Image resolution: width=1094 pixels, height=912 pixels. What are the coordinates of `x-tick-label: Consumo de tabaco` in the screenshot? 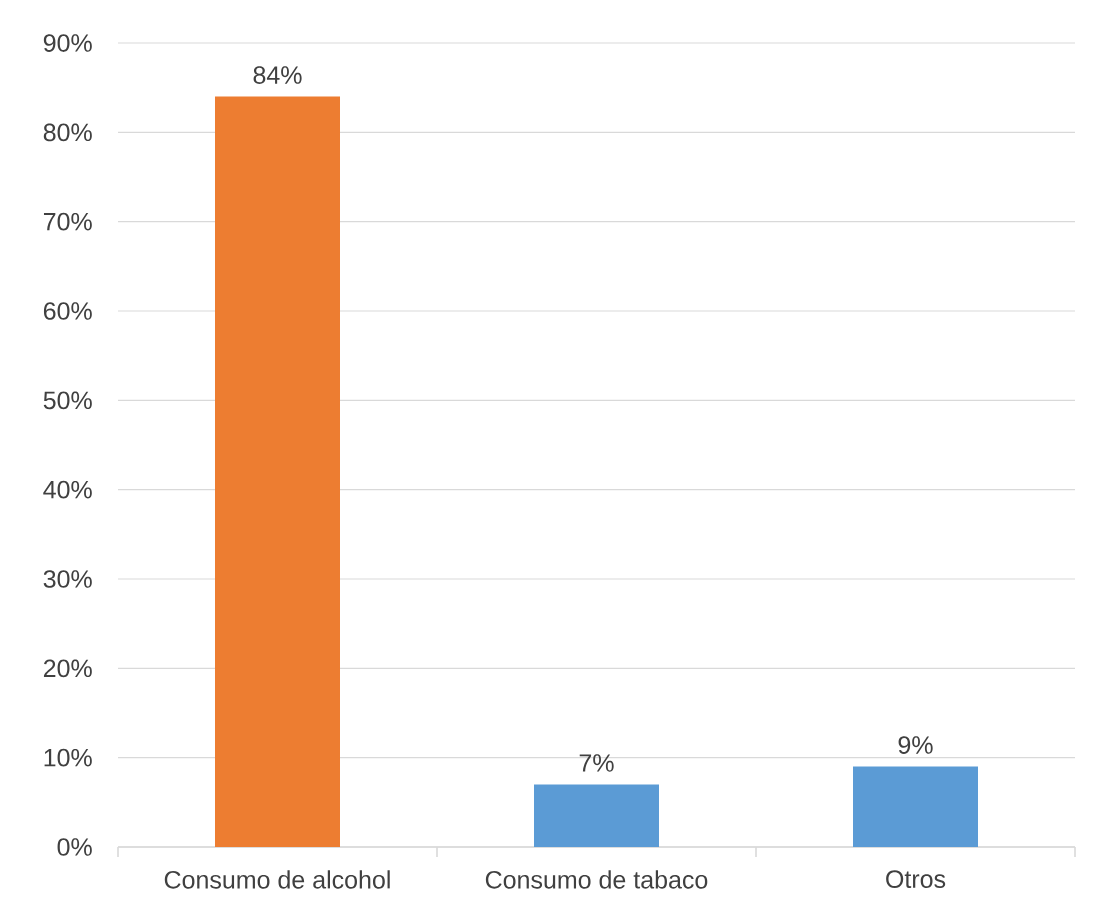 It's located at (596, 879).